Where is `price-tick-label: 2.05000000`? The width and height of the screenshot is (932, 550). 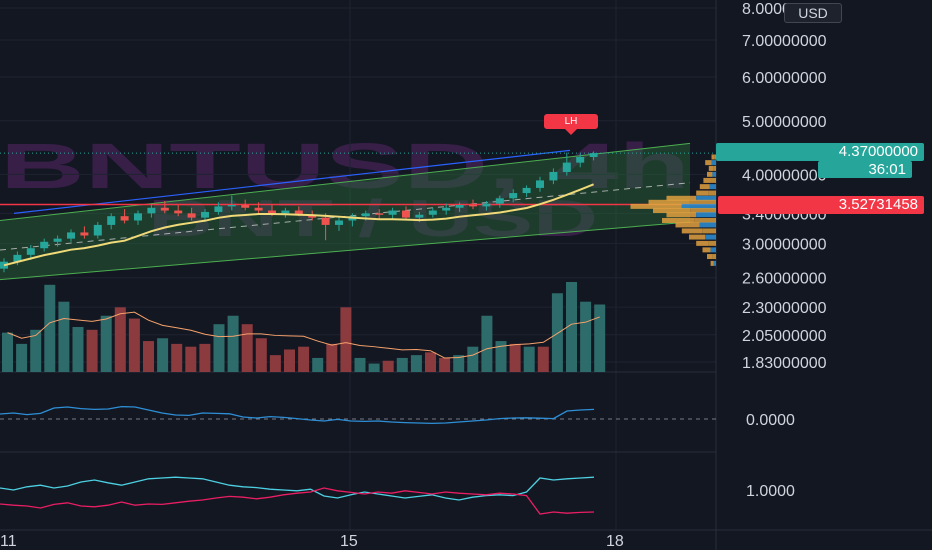
price-tick-label: 2.05000000 is located at coordinates (784, 336).